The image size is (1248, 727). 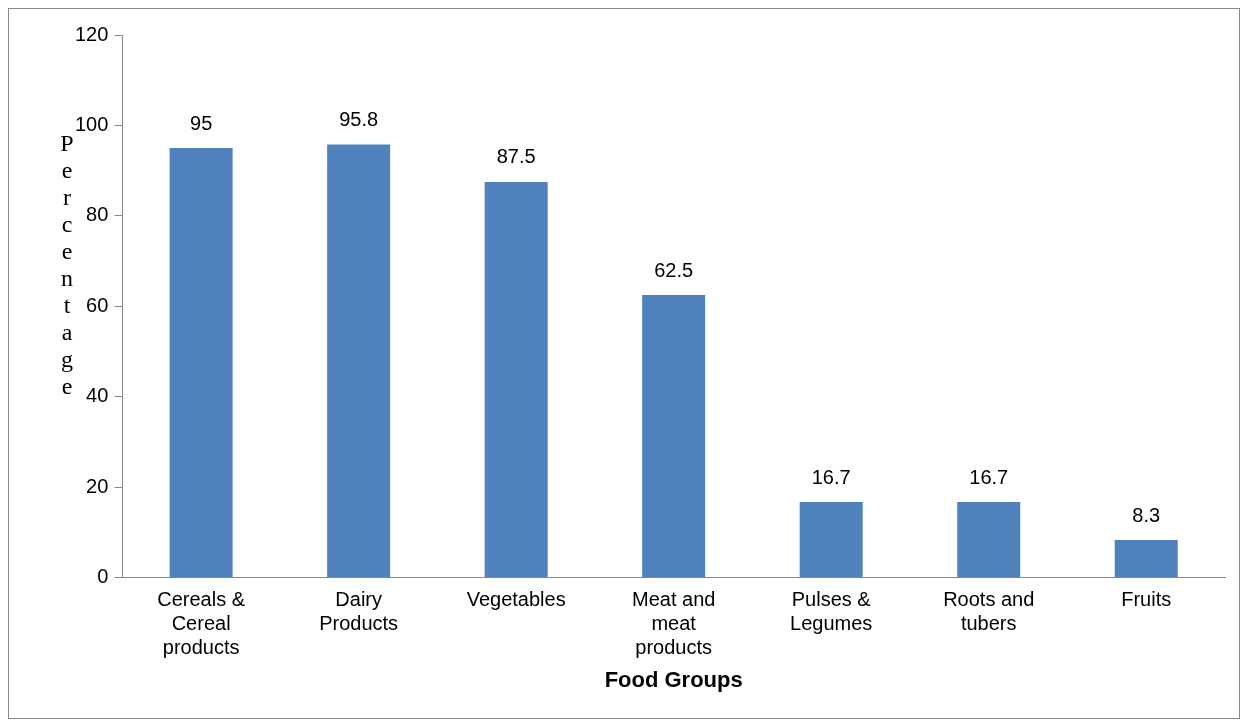 What do you see at coordinates (201, 122) in the screenshot?
I see `data-label: 95` at bounding box center [201, 122].